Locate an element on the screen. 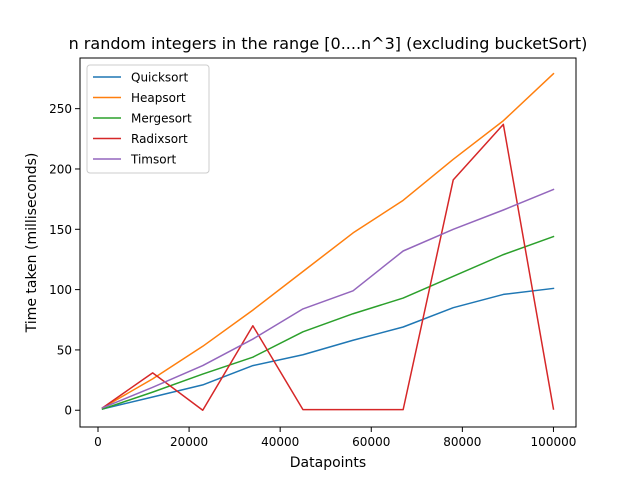 Image resolution: width=640 pixels, height=480 pixels. legend-item-heapsort: Heapsort is located at coordinates (139, 98).